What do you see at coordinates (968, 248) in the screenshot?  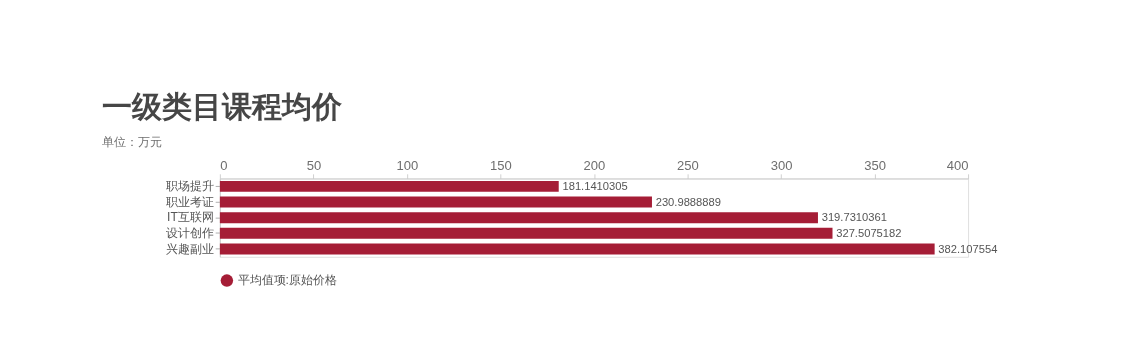 I see `data-label: 382.107554` at bounding box center [968, 248].